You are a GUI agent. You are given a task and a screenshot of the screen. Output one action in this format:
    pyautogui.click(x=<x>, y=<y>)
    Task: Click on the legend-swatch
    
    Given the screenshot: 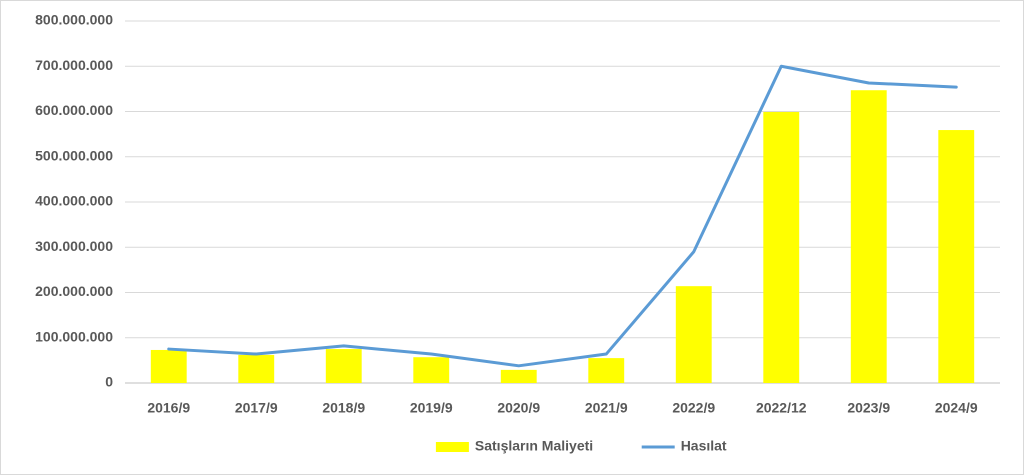 What is the action you would take?
    pyautogui.click(x=452, y=447)
    